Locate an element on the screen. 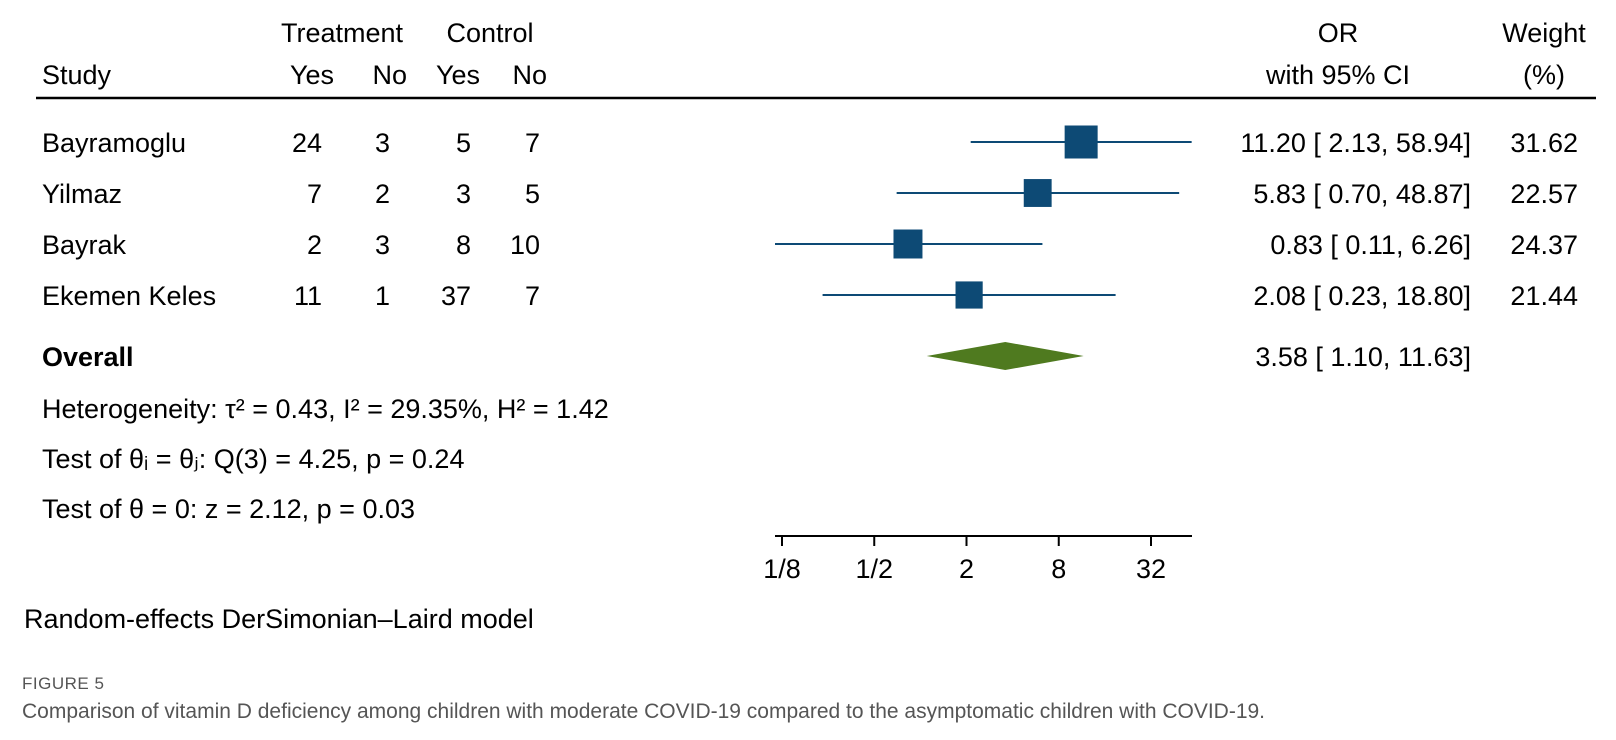 This screenshot has width=1616, height=740. test-theta-eq-text: Test of θᵢ = θⱼ: Q(3) = 4.25, p = 0.24 is located at coordinates (253, 459).